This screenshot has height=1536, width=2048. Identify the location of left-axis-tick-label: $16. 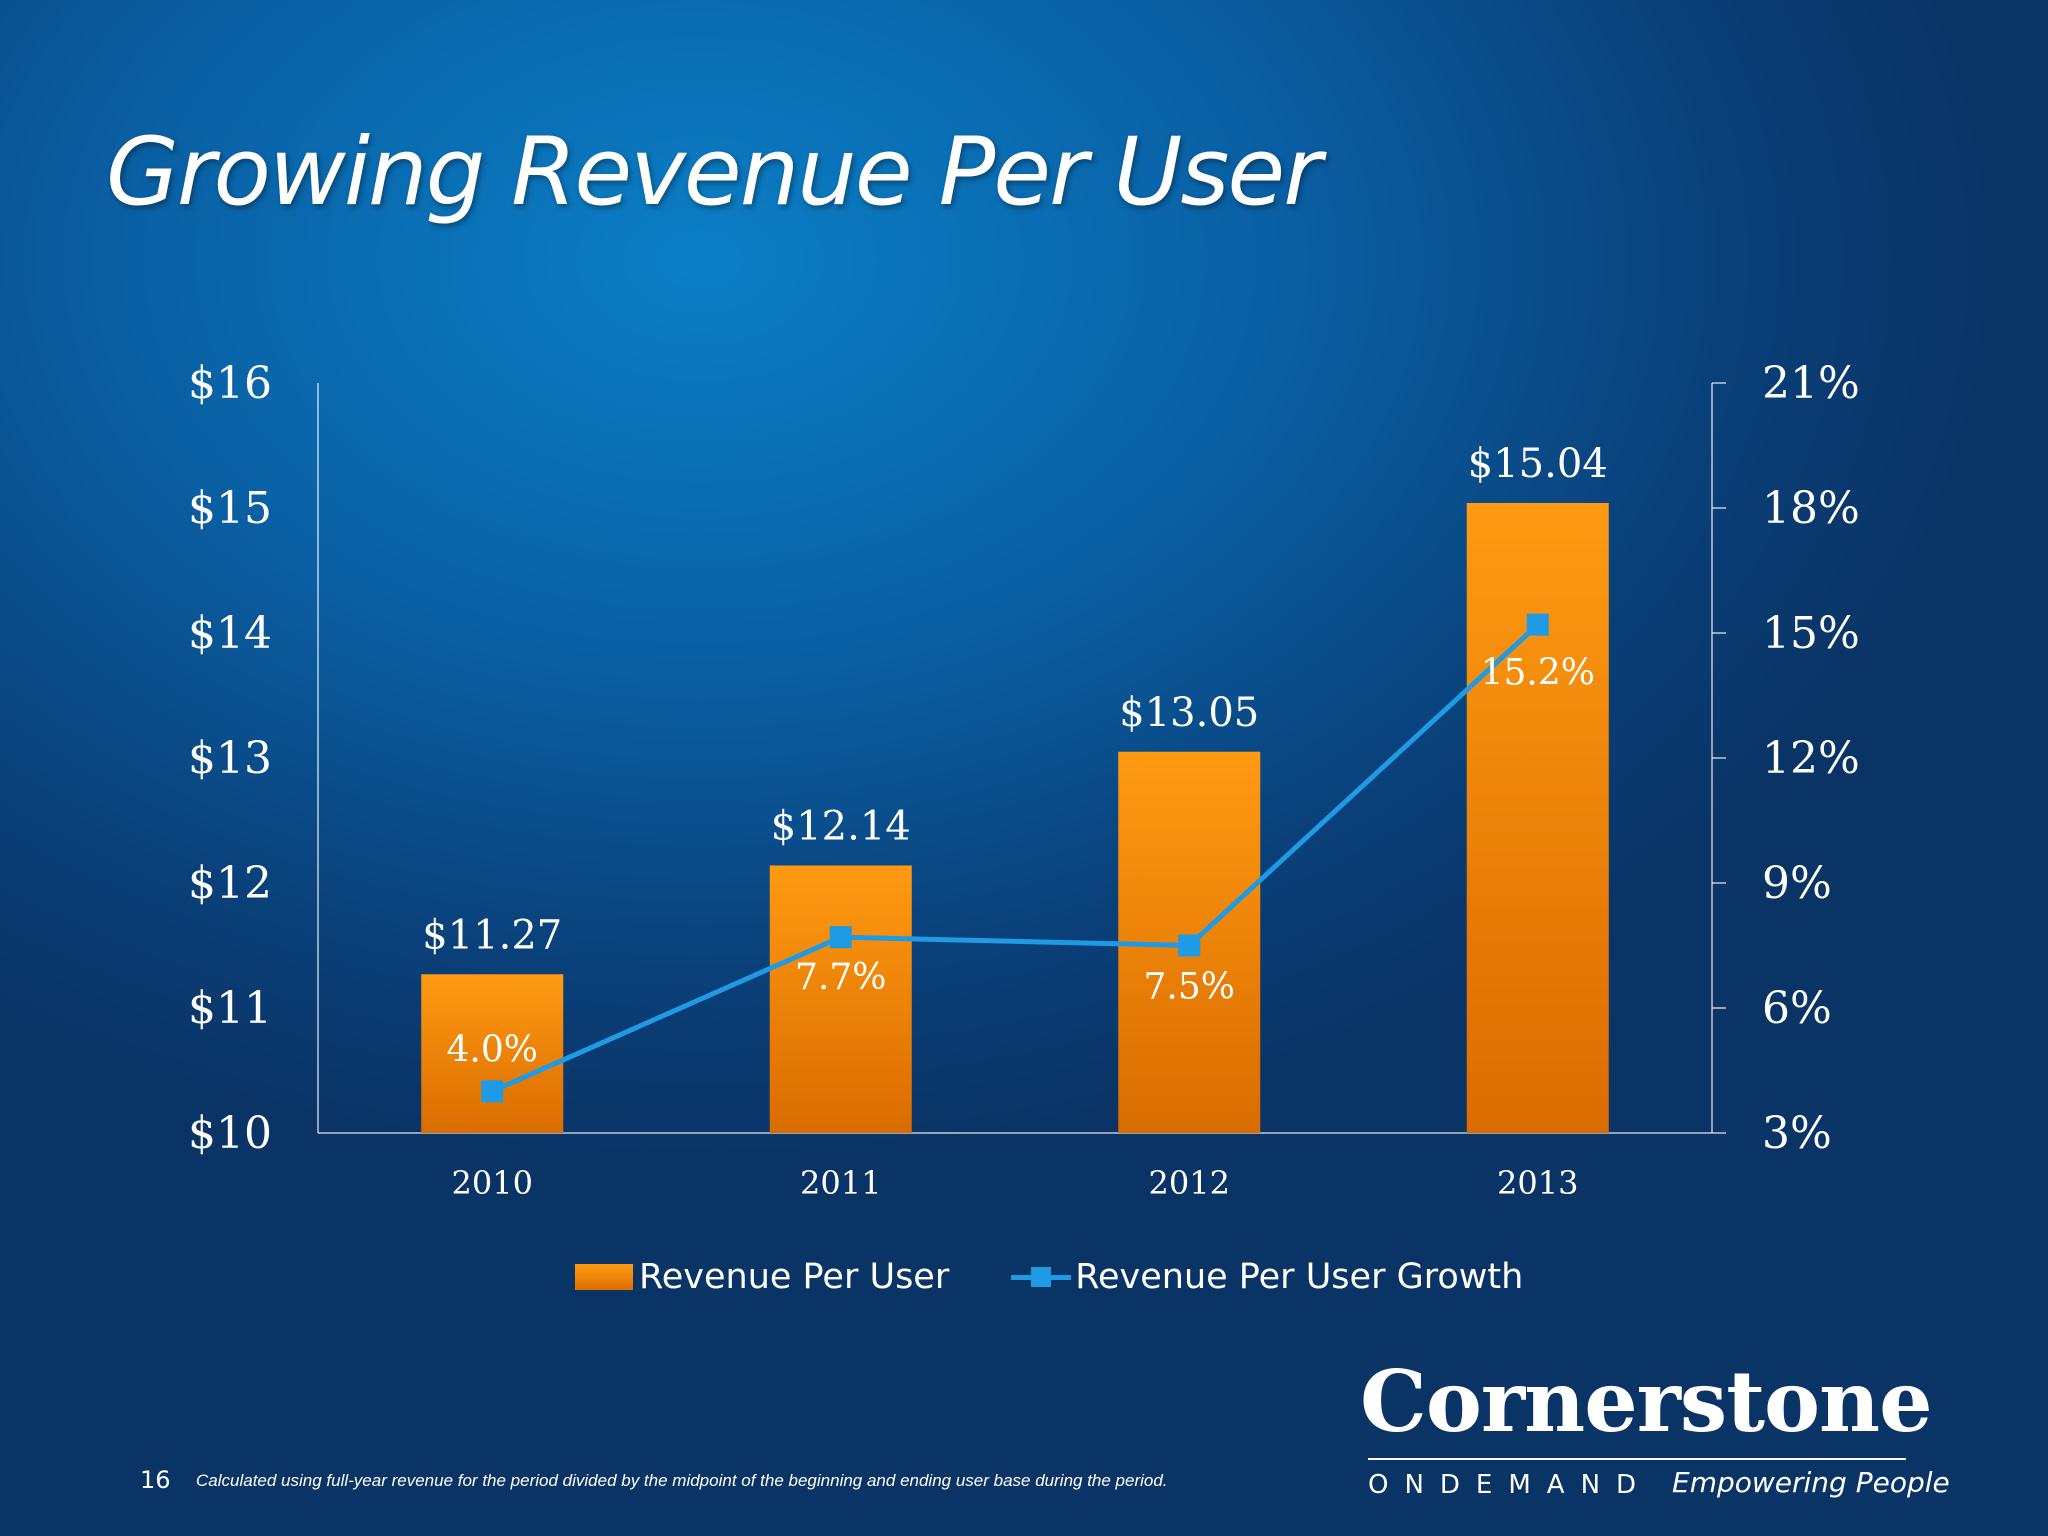
(230, 383).